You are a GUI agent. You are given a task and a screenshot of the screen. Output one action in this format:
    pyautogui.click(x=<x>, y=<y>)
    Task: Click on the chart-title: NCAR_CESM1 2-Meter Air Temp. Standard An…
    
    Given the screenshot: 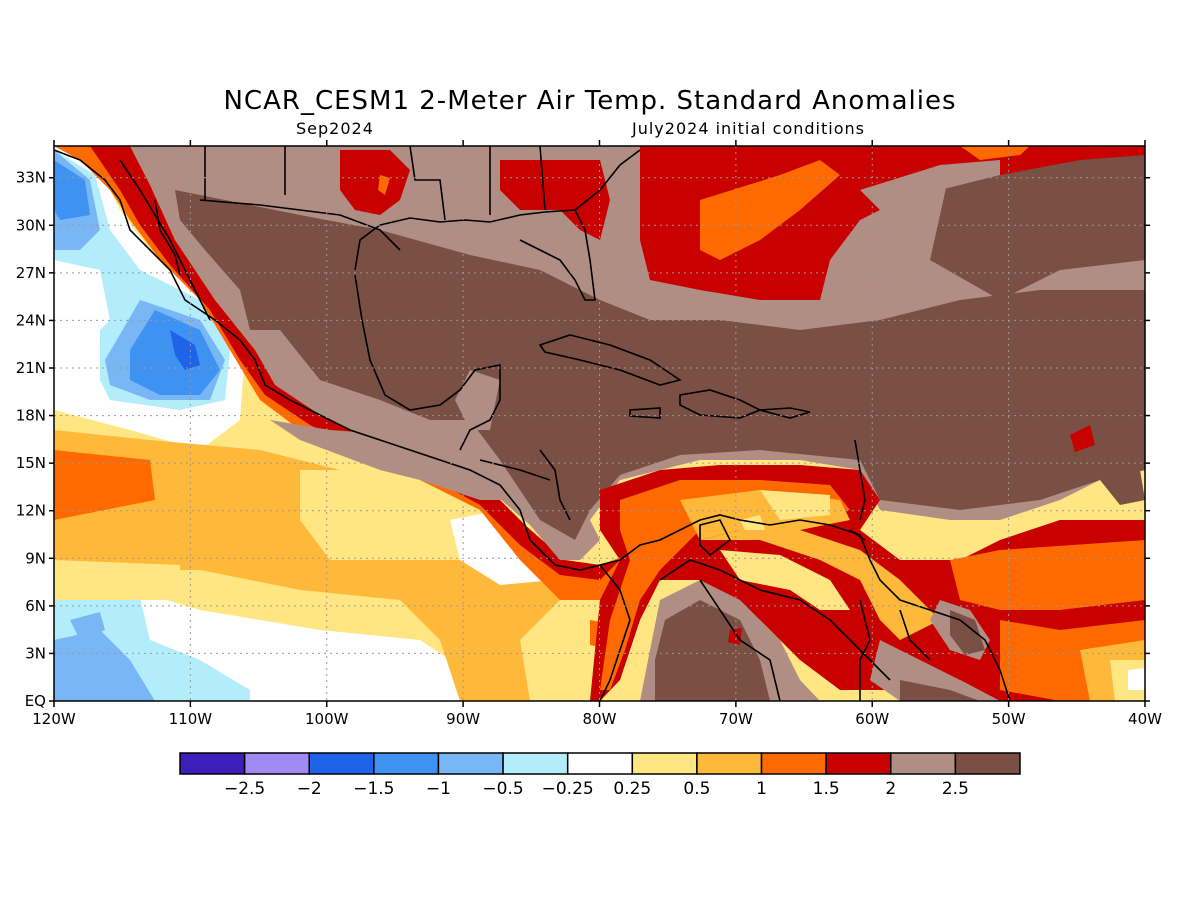 What is the action you would take?
    pyautogui.click(x=590, y=101)
    